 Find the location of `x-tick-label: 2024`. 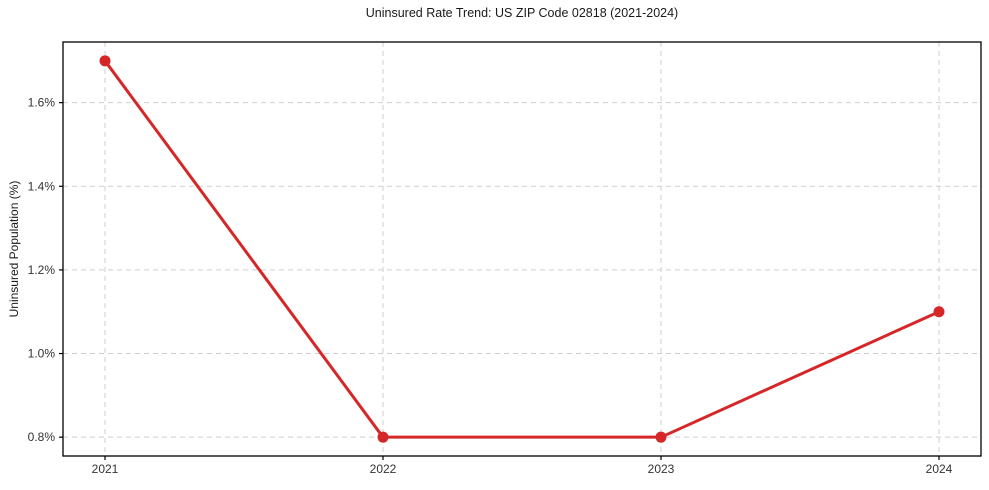

x-tick-label: 2024 is located at coordinates (939, 469).